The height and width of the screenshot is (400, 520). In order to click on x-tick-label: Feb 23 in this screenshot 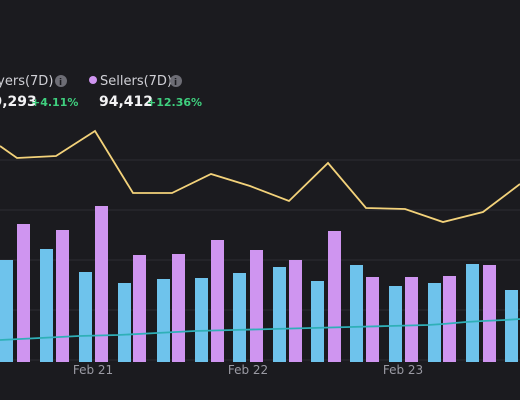, I will do `click(403, 370)`.